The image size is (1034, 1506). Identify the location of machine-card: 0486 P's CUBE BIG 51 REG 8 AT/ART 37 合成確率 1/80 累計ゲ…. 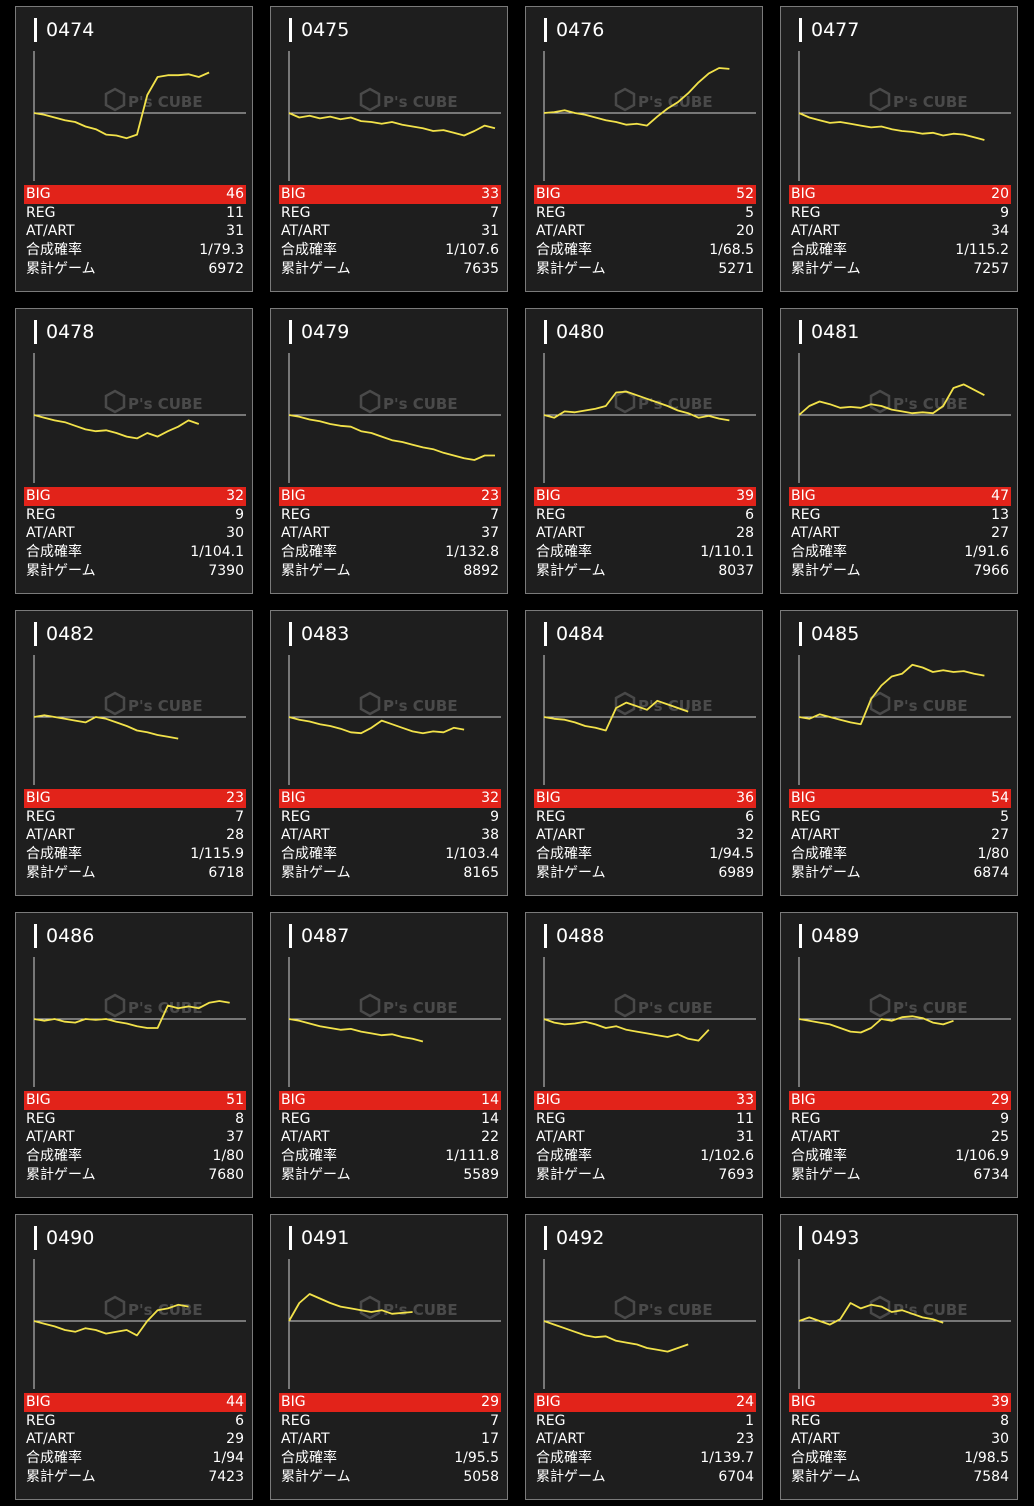
(134, 1055).